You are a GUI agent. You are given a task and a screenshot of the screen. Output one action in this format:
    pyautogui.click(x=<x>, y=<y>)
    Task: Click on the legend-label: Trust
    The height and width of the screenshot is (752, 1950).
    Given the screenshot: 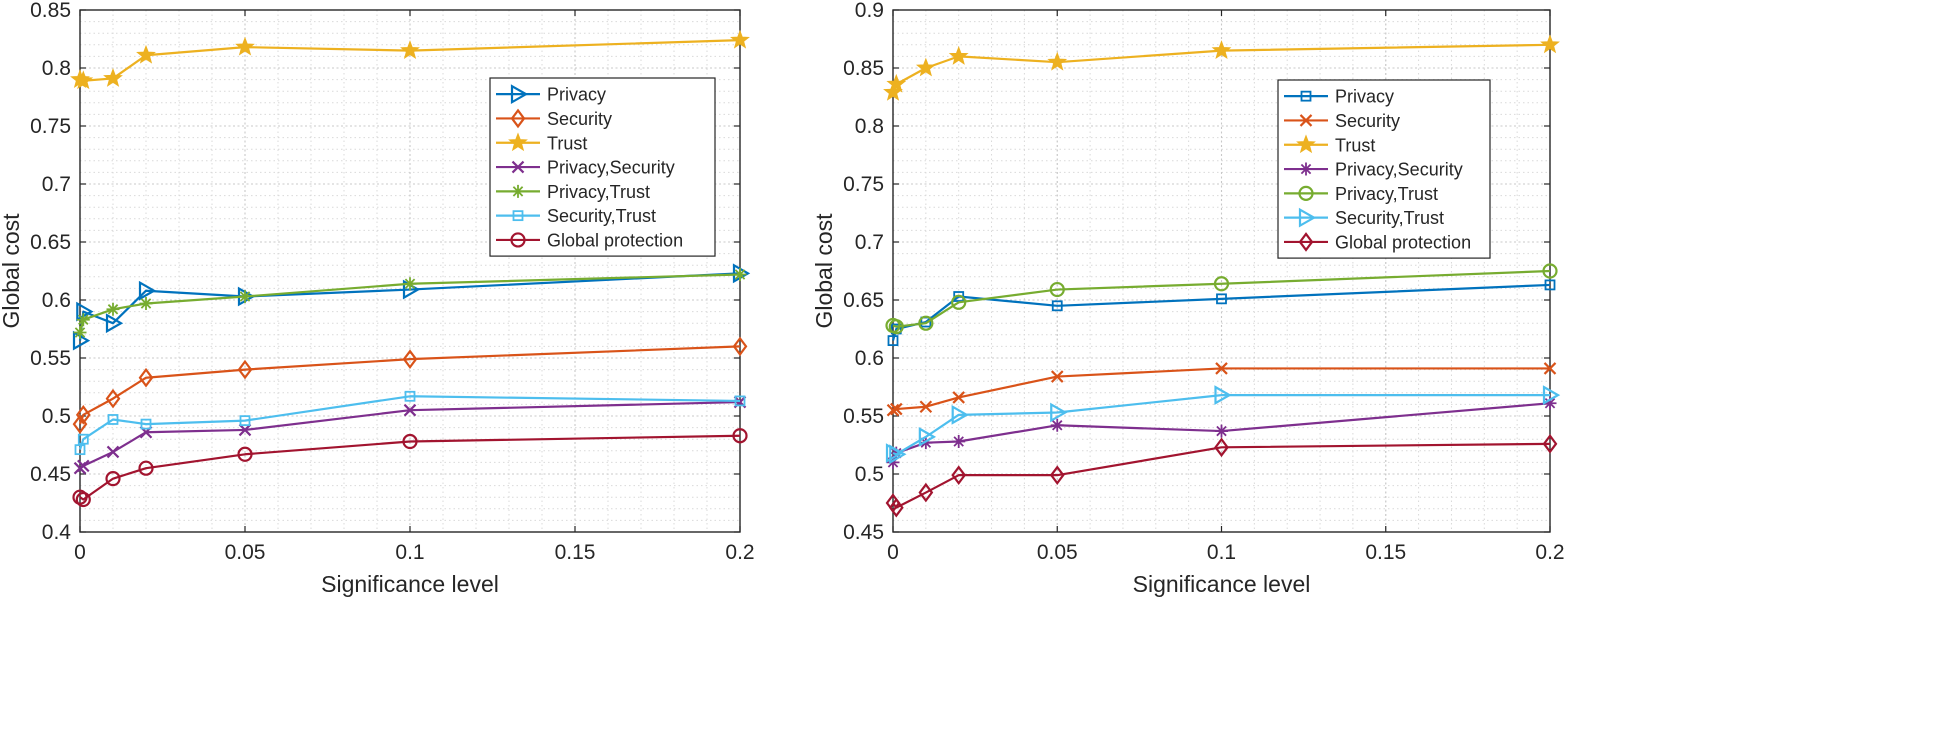 What is the action you would take?
    pyautogui.click(x=567, y=143)
    